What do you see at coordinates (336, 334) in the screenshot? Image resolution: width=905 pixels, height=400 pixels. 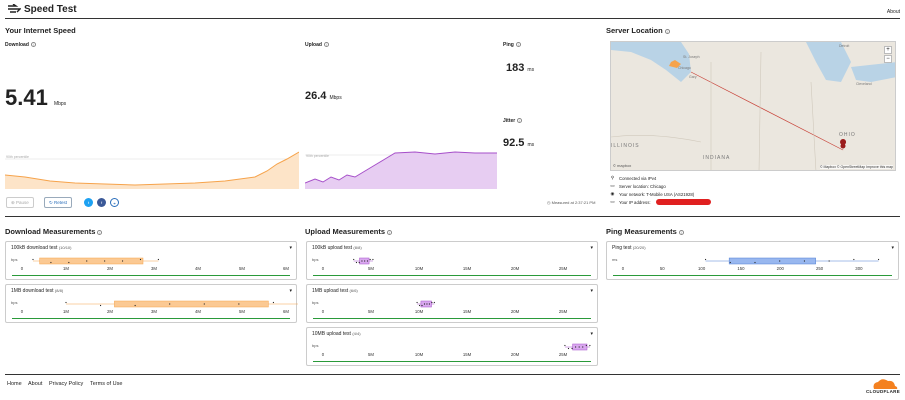 I see `measurement-title: 10MB upload test (4/4)` at bounding box center [336, 334].